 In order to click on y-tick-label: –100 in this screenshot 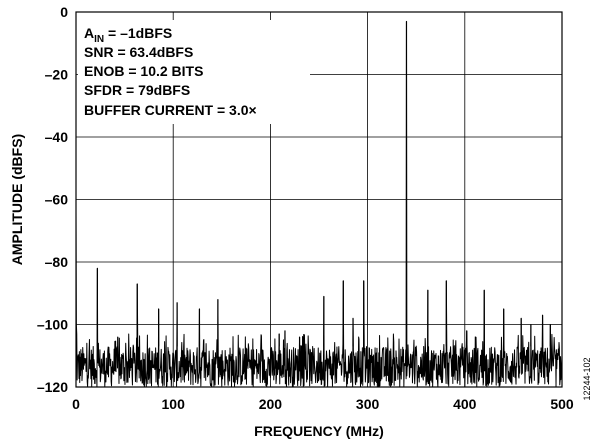, I will do `click(52, 325)`.